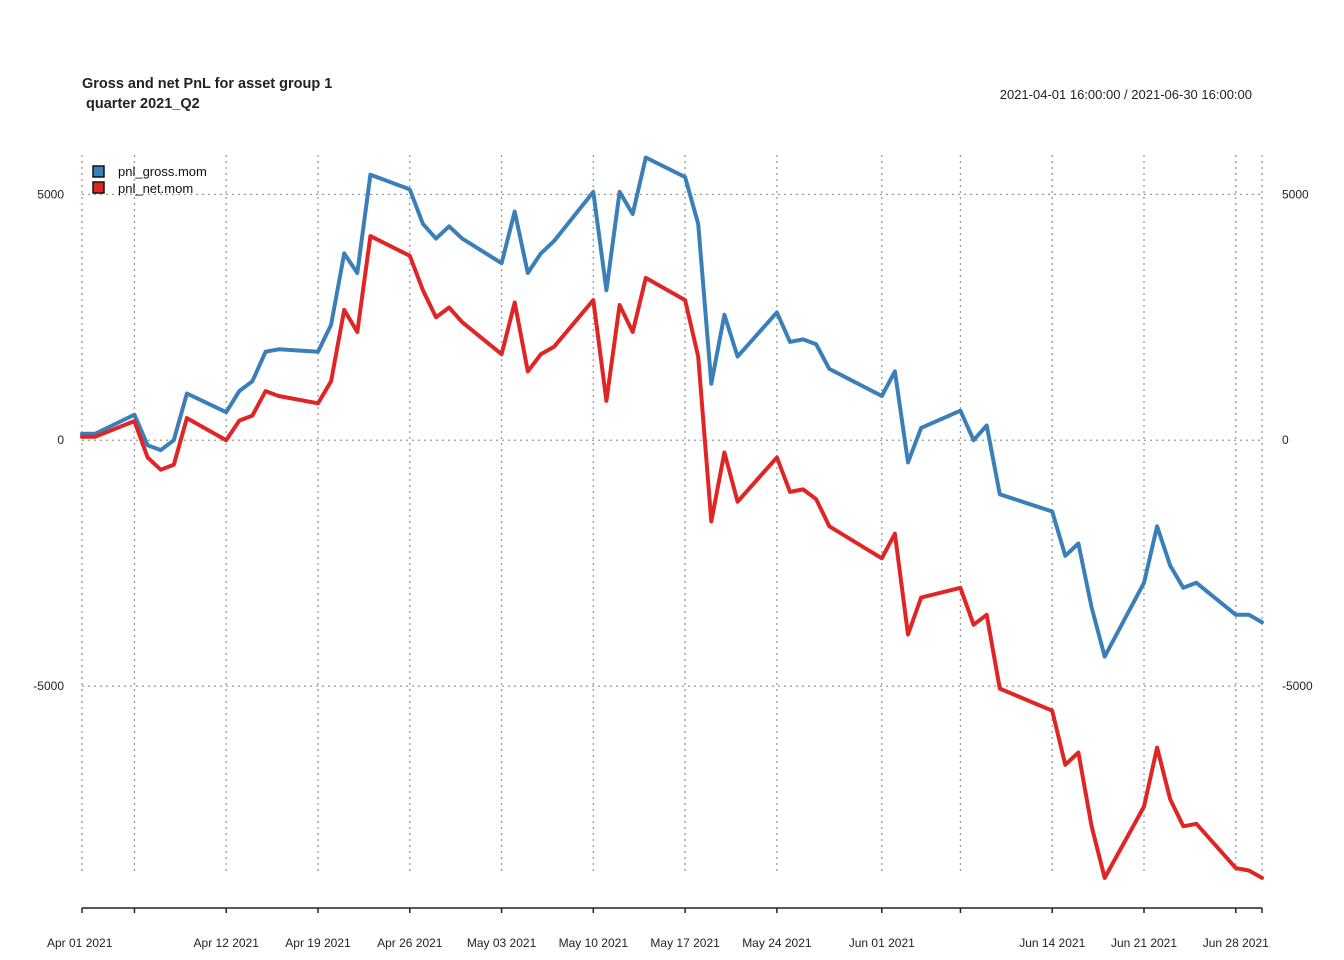 This screenshot has width=1344, height=960. I want to click on x-tick-label: Apr 12 2021, so click(227, 943).